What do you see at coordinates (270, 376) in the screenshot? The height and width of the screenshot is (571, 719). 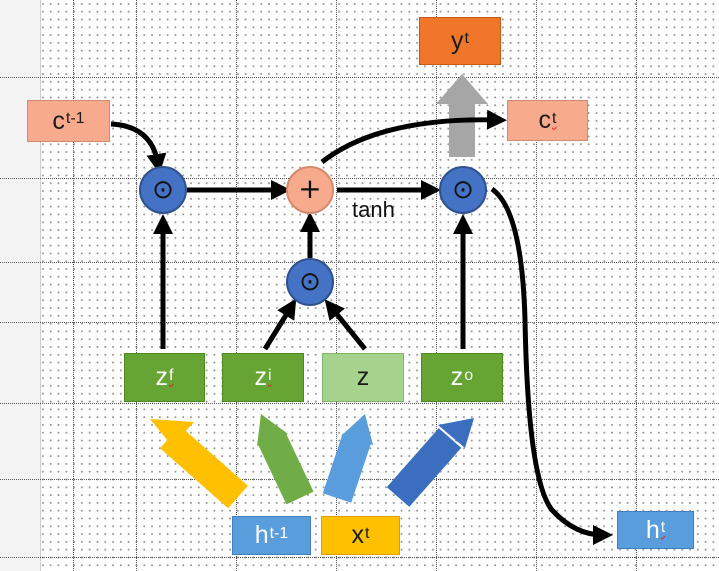 I see `z-i-sup: i` at bounding box center [270, 376].